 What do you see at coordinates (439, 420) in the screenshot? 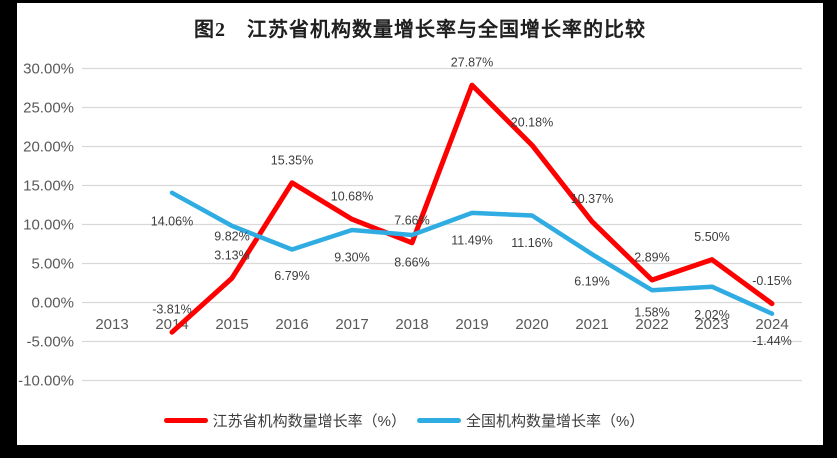
I see `national-series-line-icon` at bounding box center [439, 420].